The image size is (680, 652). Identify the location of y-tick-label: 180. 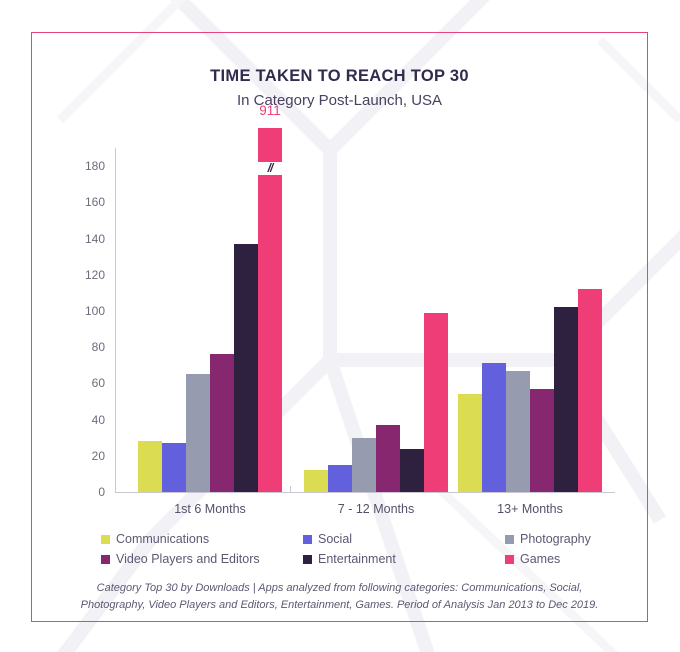
(94, 166).